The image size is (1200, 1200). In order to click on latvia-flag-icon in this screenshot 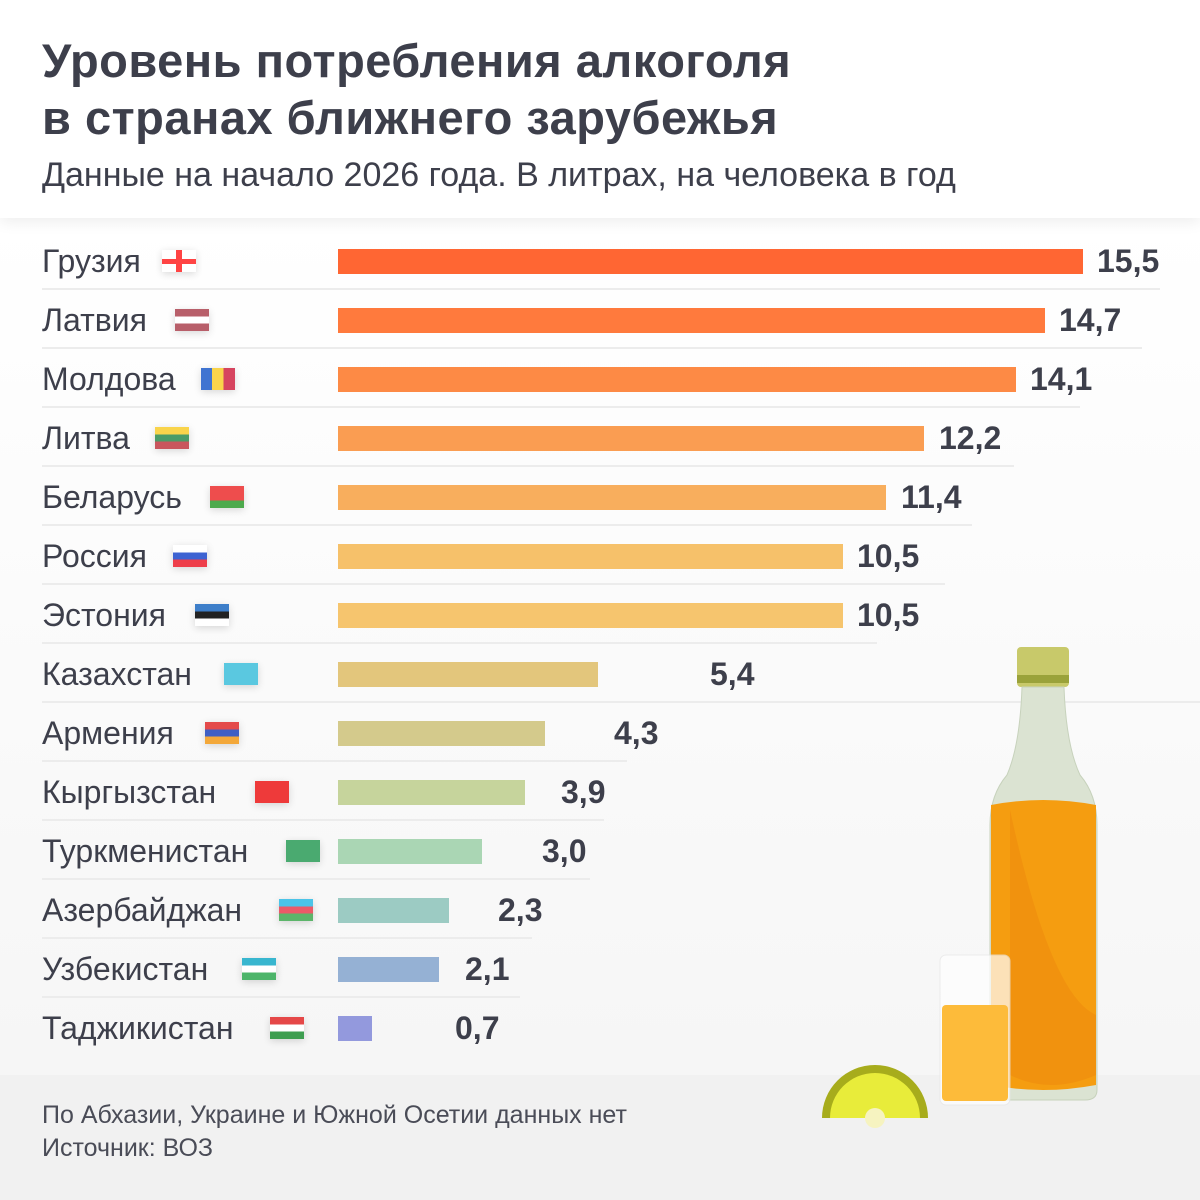, I will do `click(192, 320)`.